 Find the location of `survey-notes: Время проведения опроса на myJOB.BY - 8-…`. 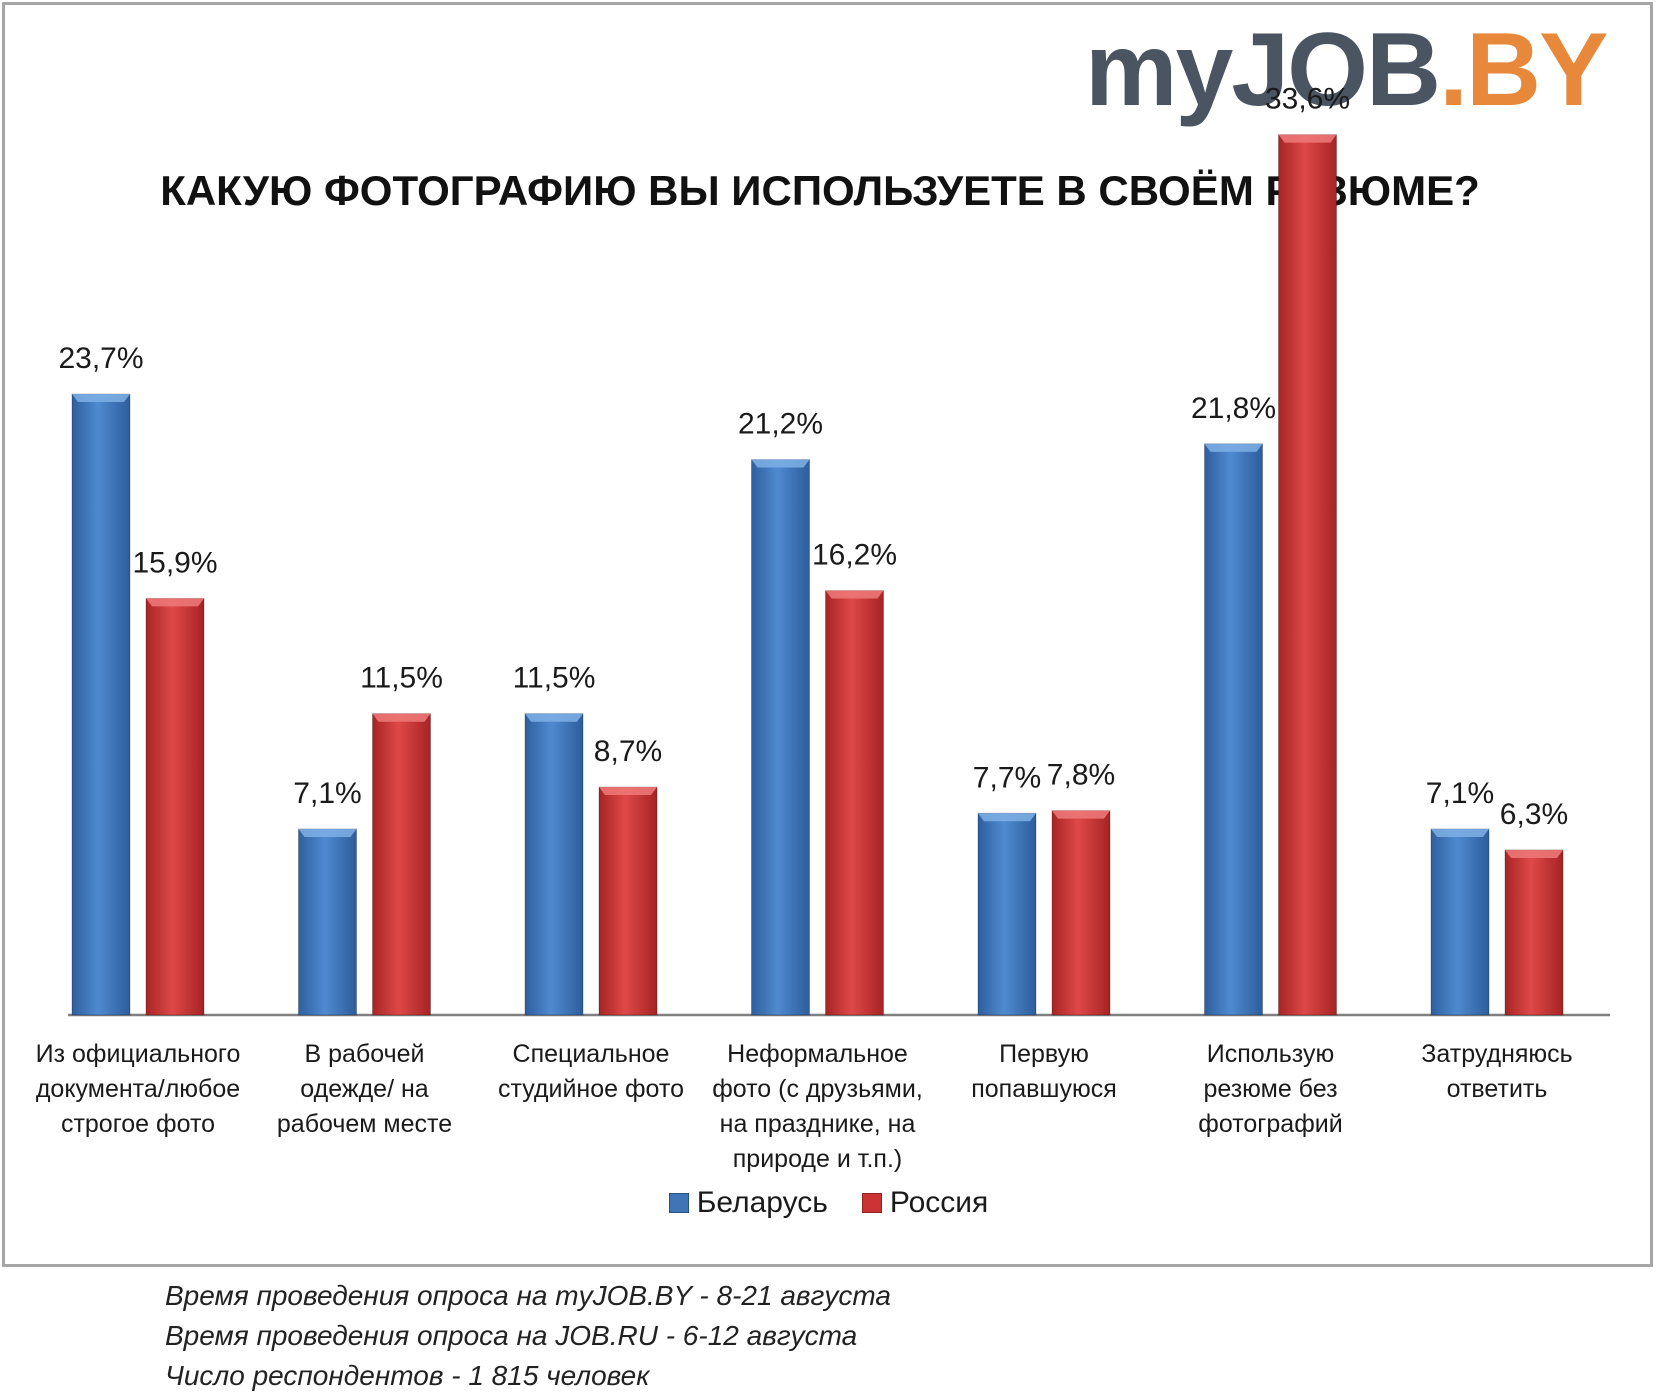

survey-notes: Время проведения опроса на myJOB.BY - 8-… is located at coordinates (528, 1336).